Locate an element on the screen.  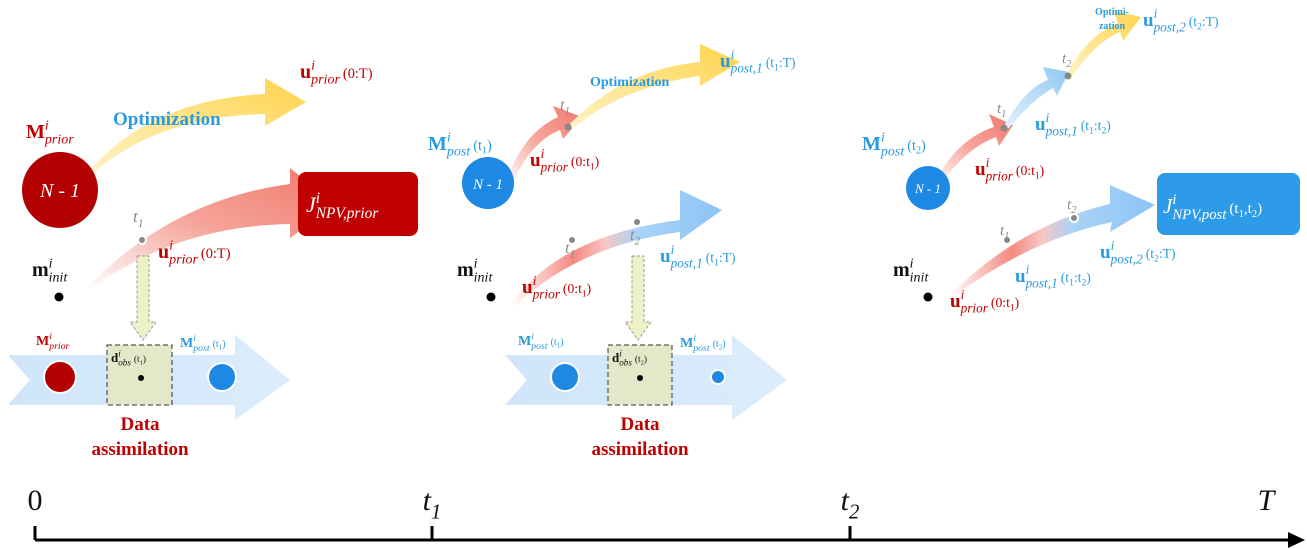
timeline-label: 0 is located at coordinates (35, 500).